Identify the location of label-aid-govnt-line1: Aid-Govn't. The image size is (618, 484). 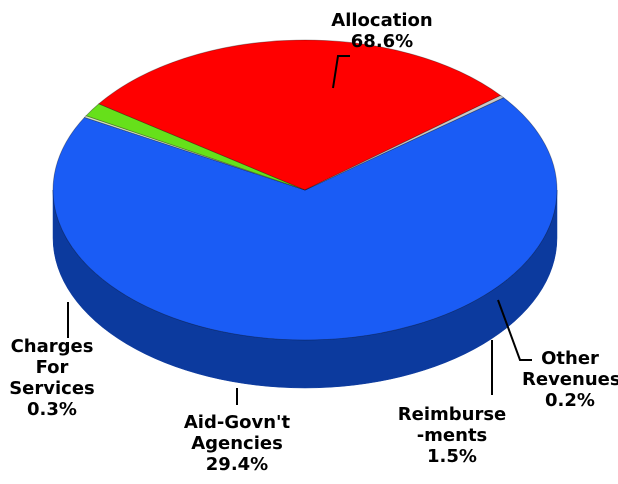
(237, 422).